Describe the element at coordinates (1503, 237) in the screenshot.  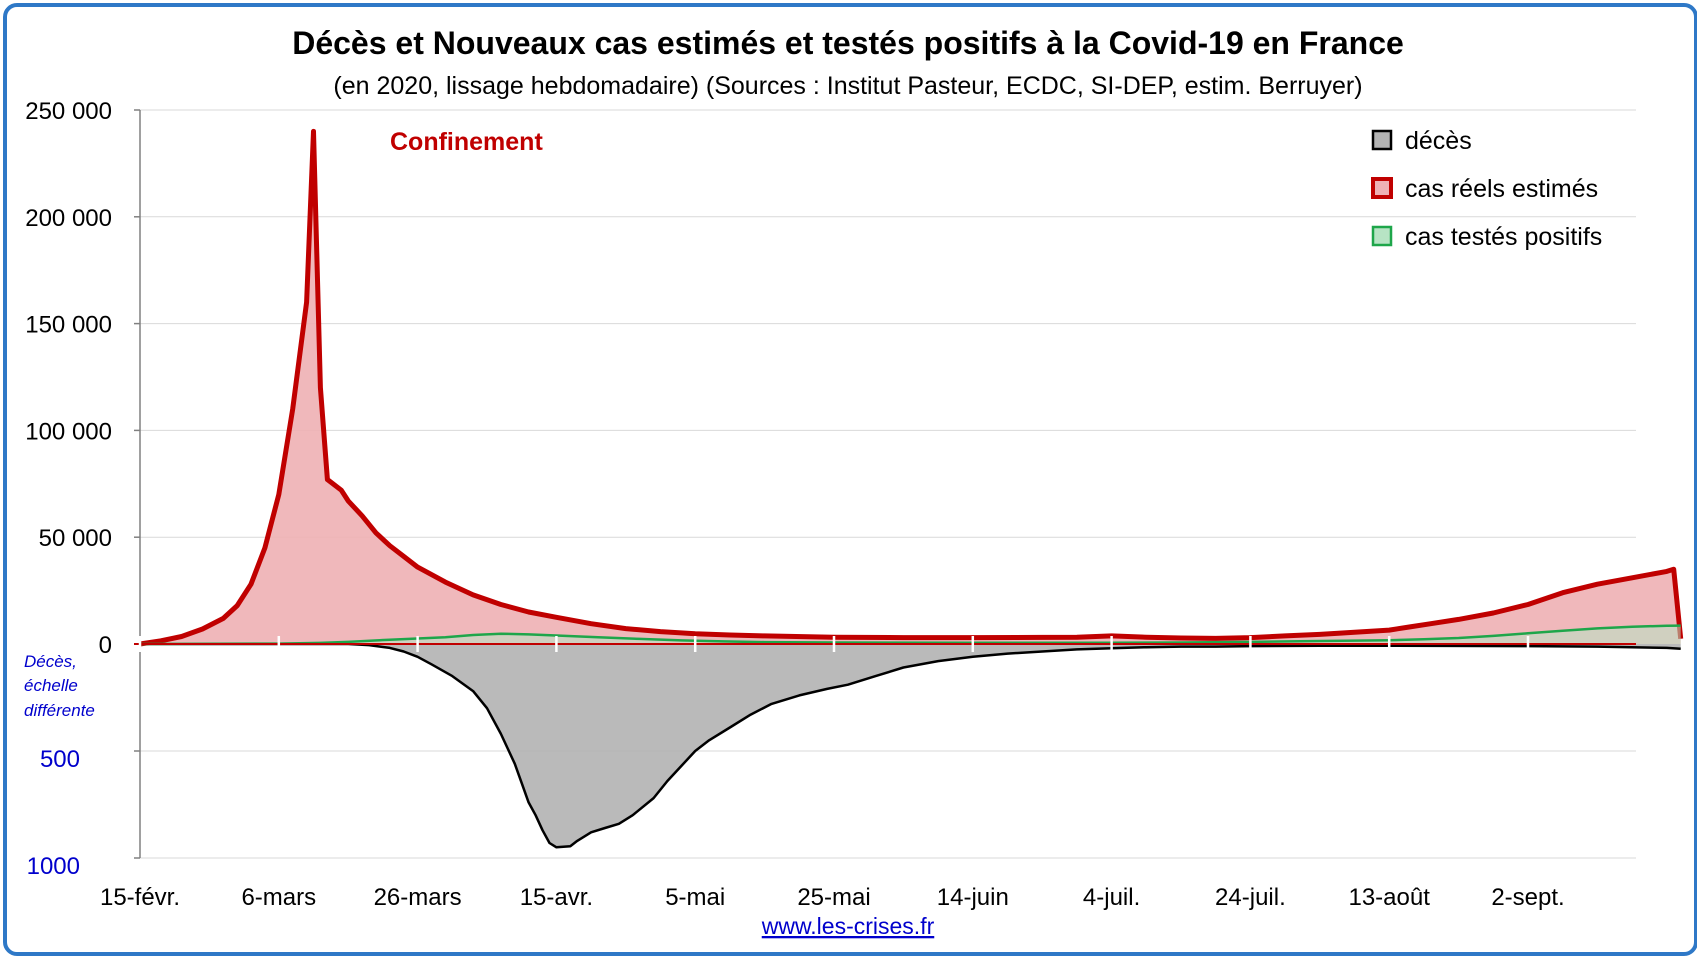
I see `legend-label-cas-testes-positifs: cas testés positifs` at that location.